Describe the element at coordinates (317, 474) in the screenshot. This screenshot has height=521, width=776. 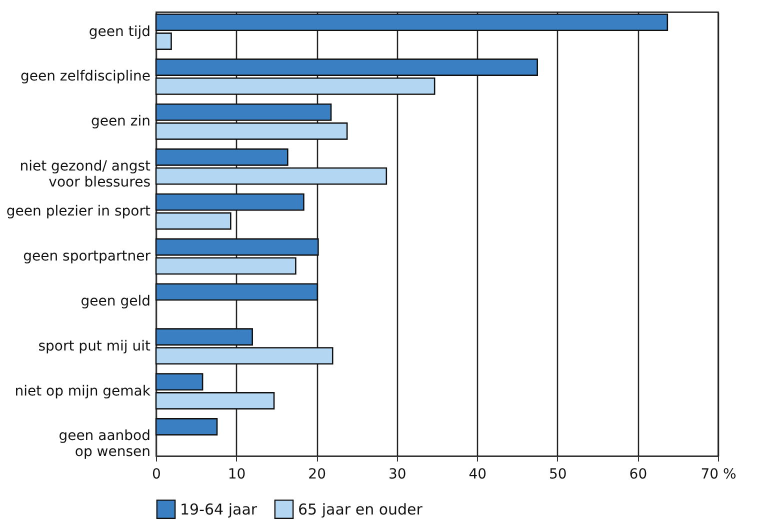
I see `x-tick-label: 20` at that location.